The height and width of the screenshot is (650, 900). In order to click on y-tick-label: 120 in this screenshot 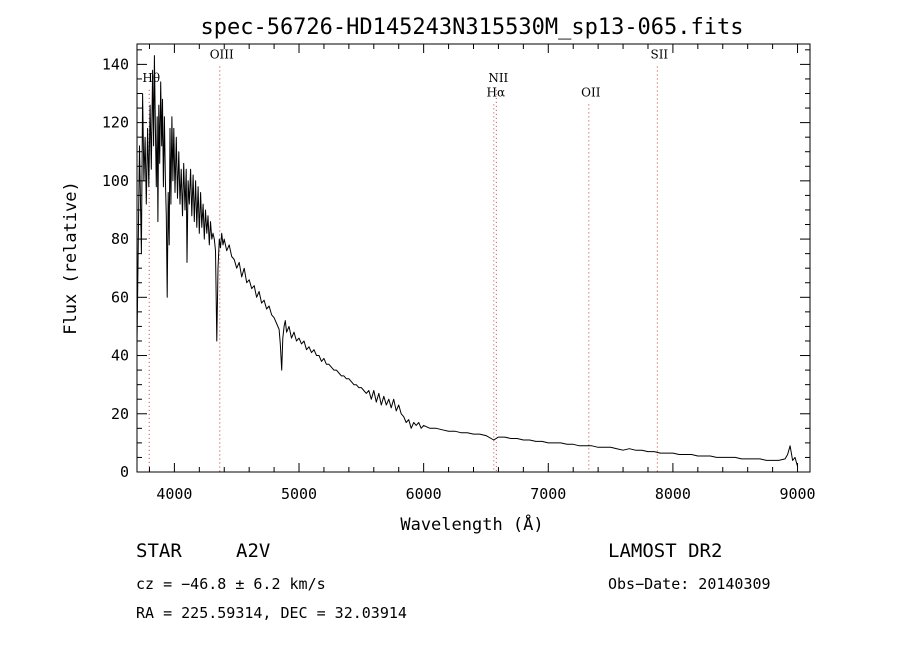, I will do `click(115, 123)`.